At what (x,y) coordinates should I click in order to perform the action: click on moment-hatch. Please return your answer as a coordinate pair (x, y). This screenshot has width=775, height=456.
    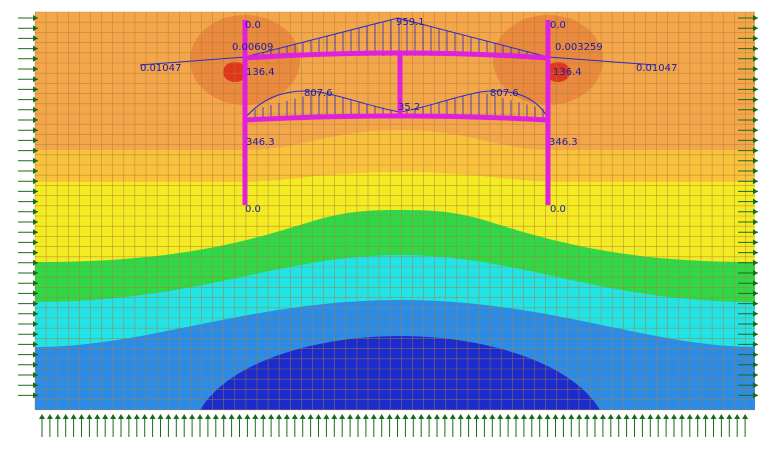
    Looking at the image, I should click on (399, 68).